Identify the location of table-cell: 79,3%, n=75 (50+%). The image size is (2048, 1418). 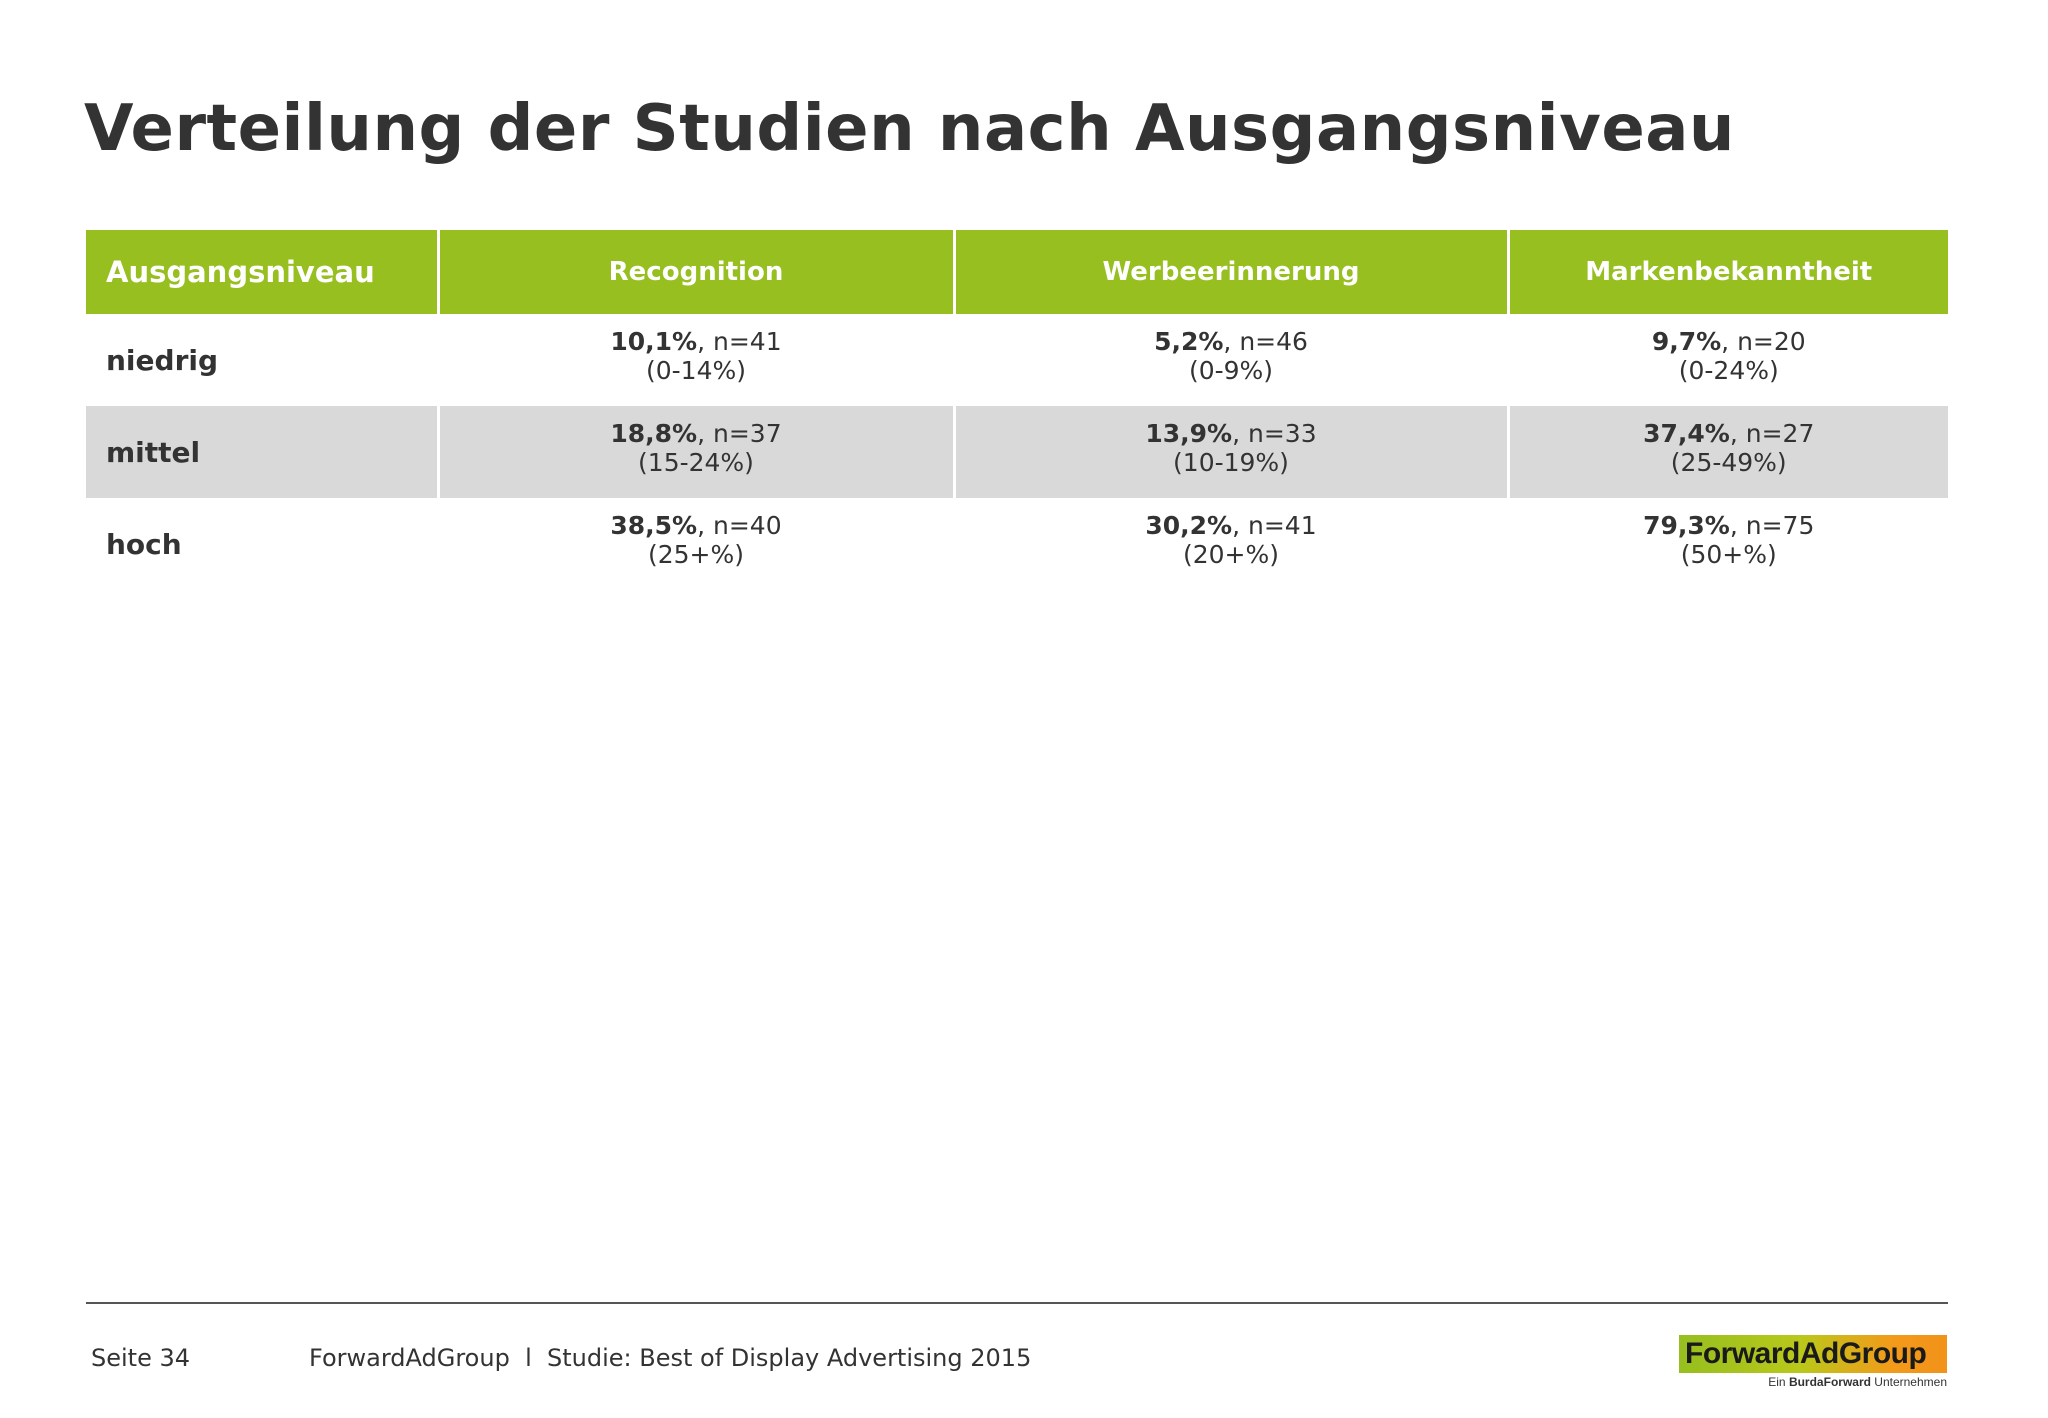
(1727, 544).